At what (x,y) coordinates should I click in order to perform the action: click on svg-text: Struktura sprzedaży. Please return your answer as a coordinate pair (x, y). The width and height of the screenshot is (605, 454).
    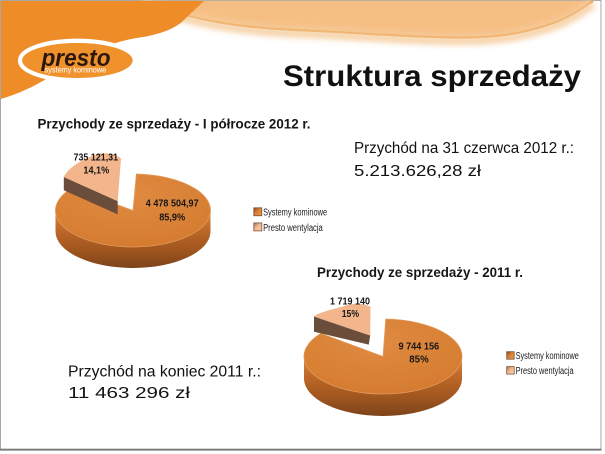
    Looking at the image, I should click on (432, 76).